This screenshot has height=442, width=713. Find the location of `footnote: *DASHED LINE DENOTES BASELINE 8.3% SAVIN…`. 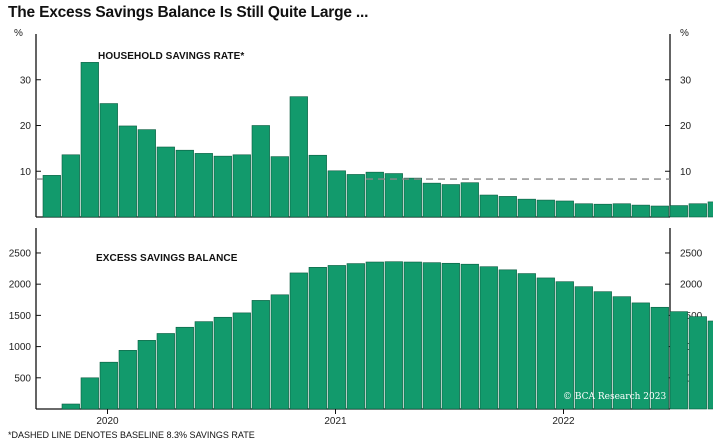

footnote: *DASHED LINE DENOTES BASELINE 8.3% SAVIN… is located at coordinates (131, 435).